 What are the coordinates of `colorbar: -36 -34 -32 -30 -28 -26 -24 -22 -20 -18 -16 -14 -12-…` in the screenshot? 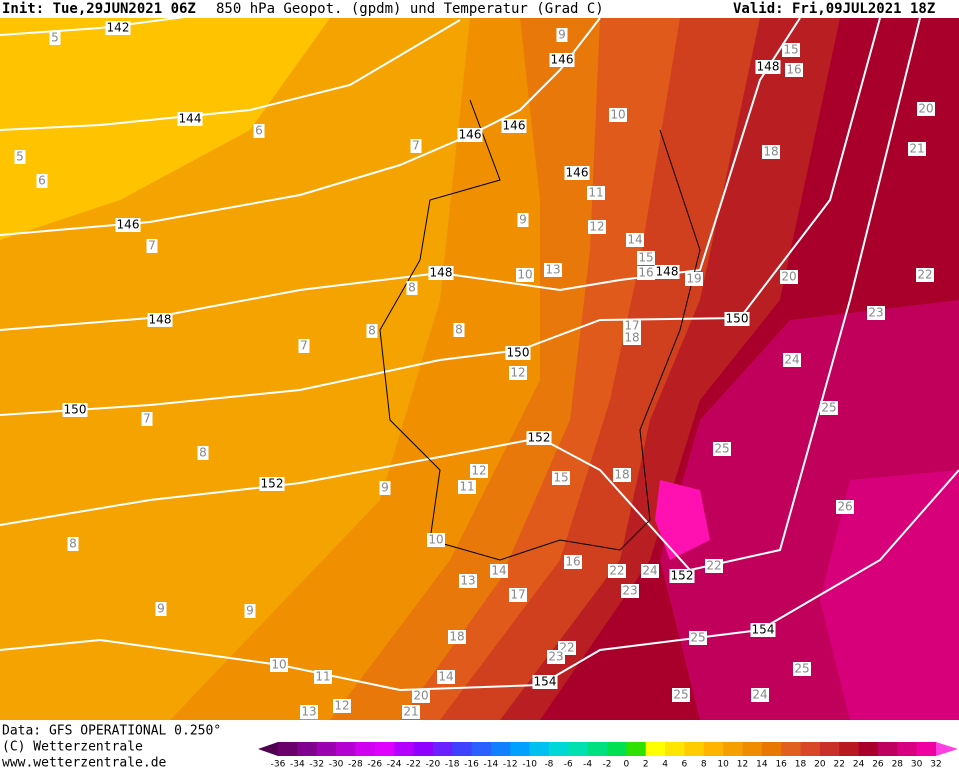 It's located at (608, 756).